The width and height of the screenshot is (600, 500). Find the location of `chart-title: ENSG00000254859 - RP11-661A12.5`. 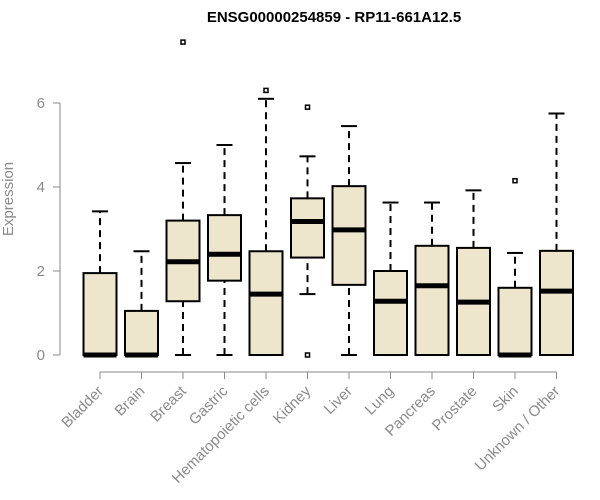

chart-title: ENSG00000254859 - RP11-661A12.5 is located at coordinates (334, 17).